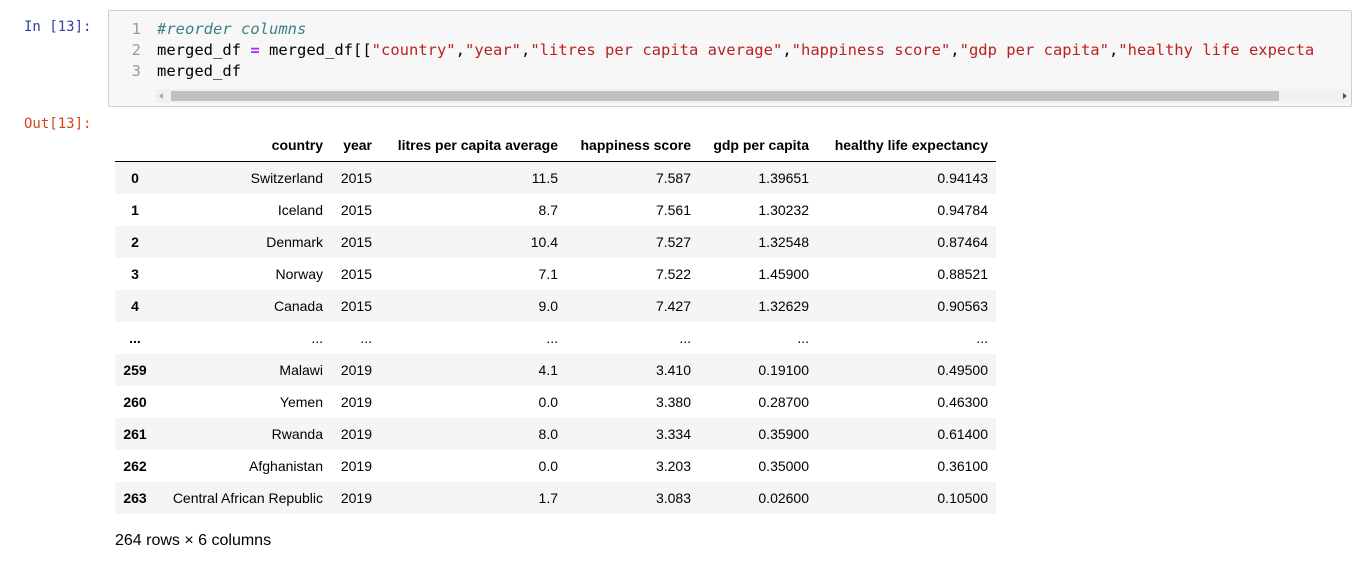  What do you see at coordinates (301, 370) in the screenshot?
I see `table-cell: Malawi` at bounding box center [301, 370].